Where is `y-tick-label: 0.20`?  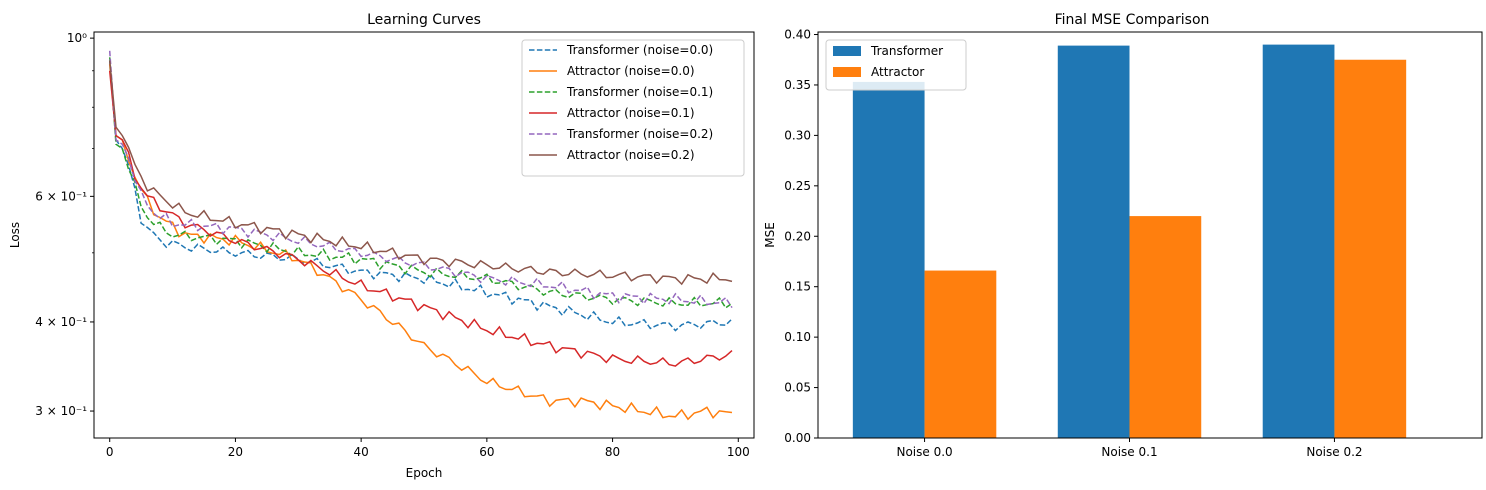
y-tick-label: 0.20 is located at coordinates (797, 236).